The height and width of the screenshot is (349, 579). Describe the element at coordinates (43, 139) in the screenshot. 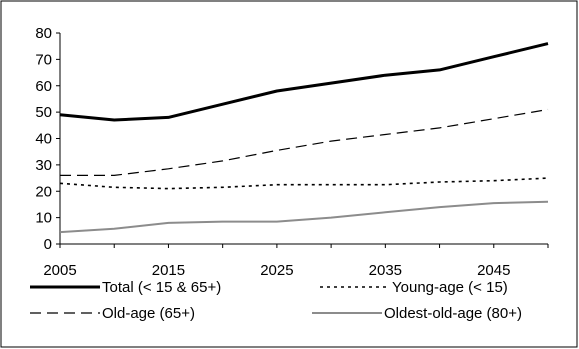

I see `y-tick-label: 40` at that location.